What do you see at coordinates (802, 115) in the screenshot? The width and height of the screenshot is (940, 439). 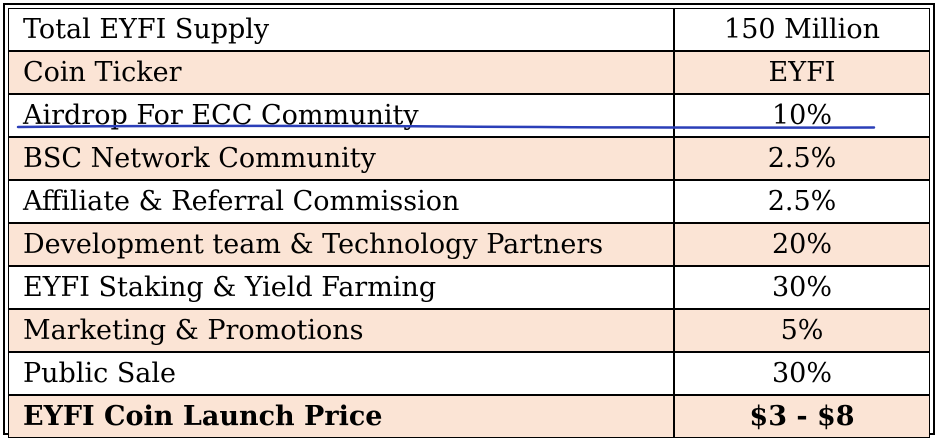 I see `row-value-airdrop: 10%` at bounding box center [802, 115].